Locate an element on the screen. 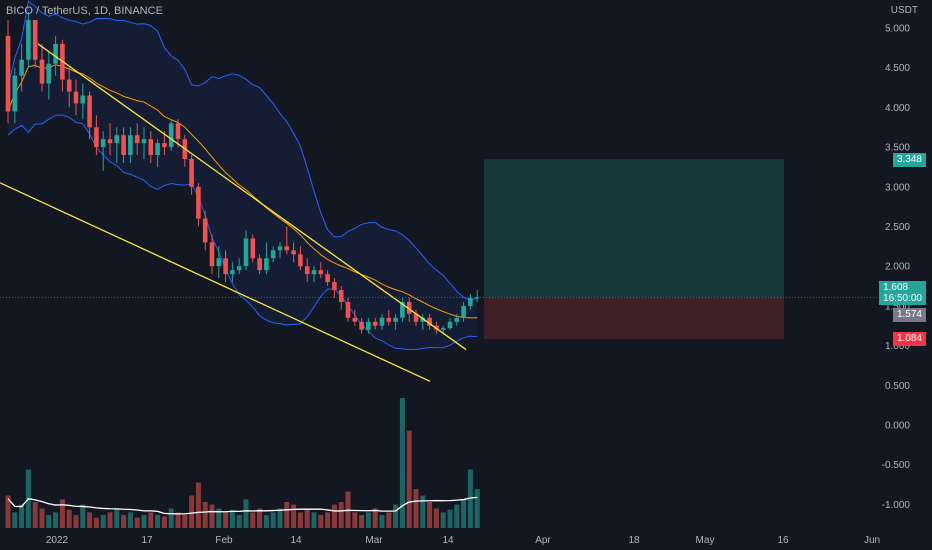  price-tick-label: -0.500 is located at coordinates (896, 465).